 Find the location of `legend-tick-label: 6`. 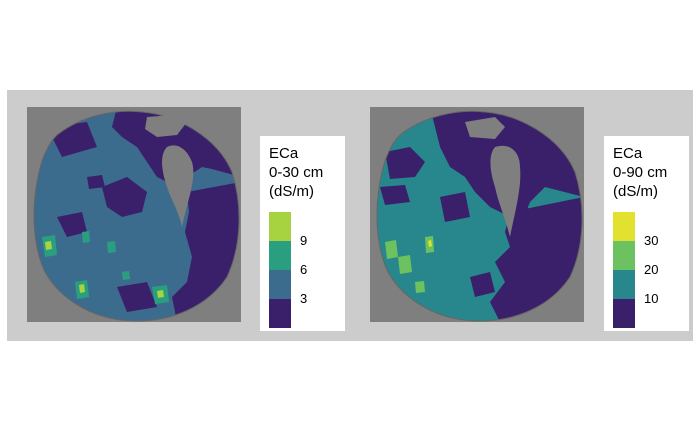

legend-tick-label: 6 is located at coordinates (304, 269).